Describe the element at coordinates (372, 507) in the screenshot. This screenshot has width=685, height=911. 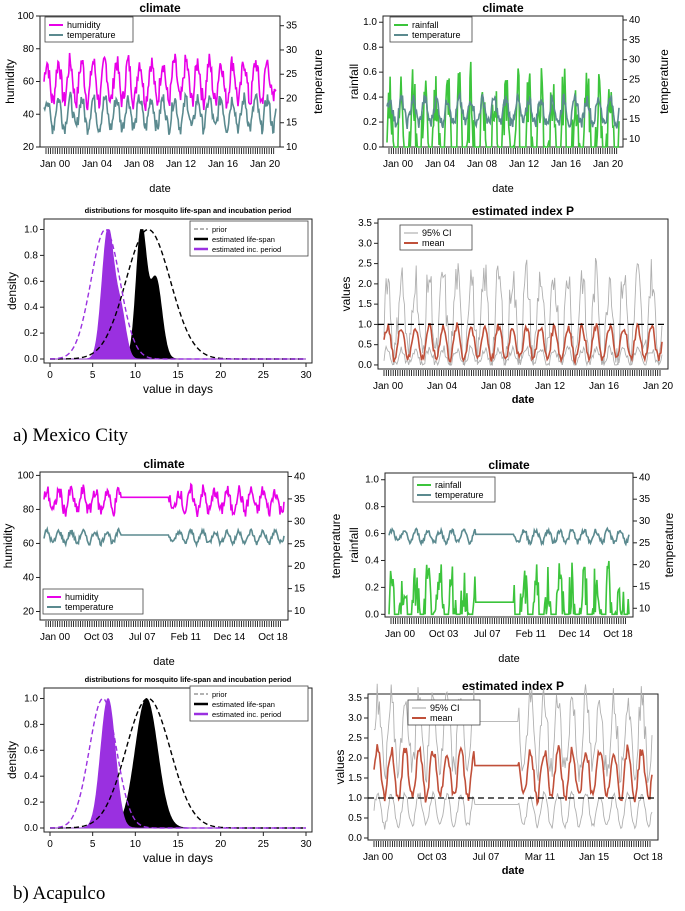
I see `y-tick-label: 0.8` at that location.